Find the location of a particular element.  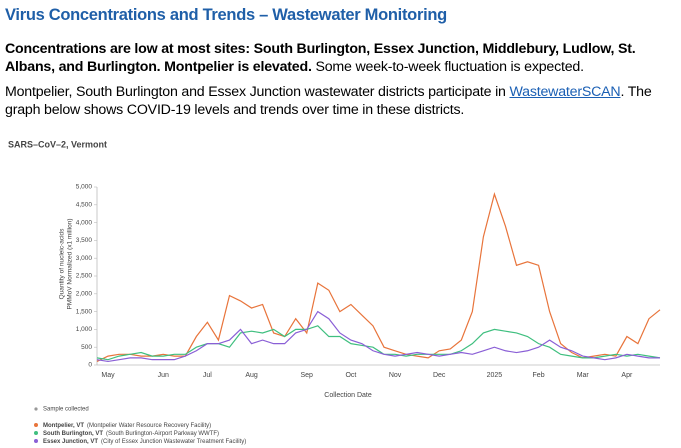

x-tick-label: May is located at coordinates (108, 375).